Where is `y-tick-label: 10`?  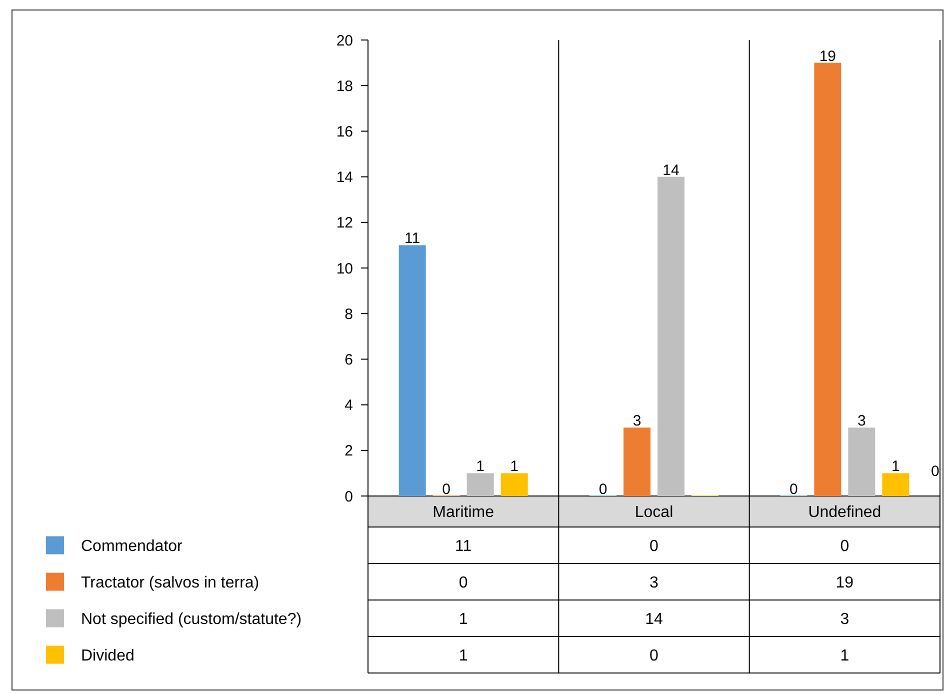
y-tick-label: 10 is located at coordinates (344, 269).